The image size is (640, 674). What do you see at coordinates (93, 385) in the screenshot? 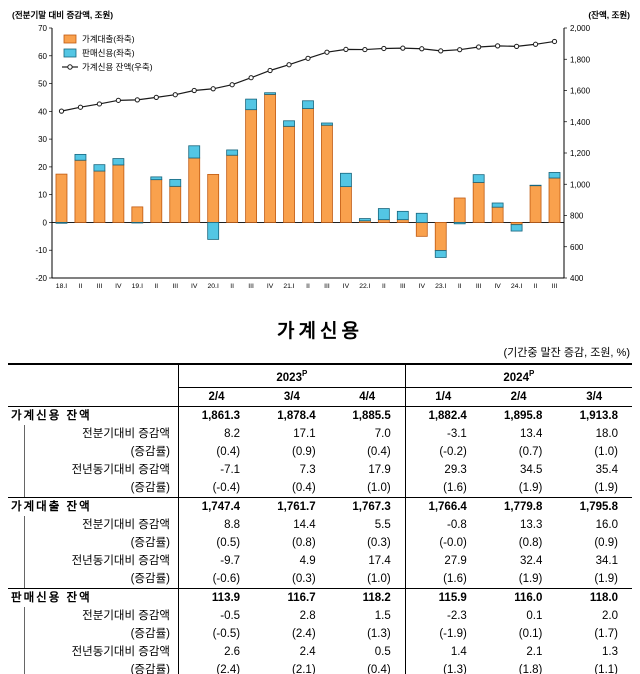
I see `label-column-header` at bounding box center [93, 385].